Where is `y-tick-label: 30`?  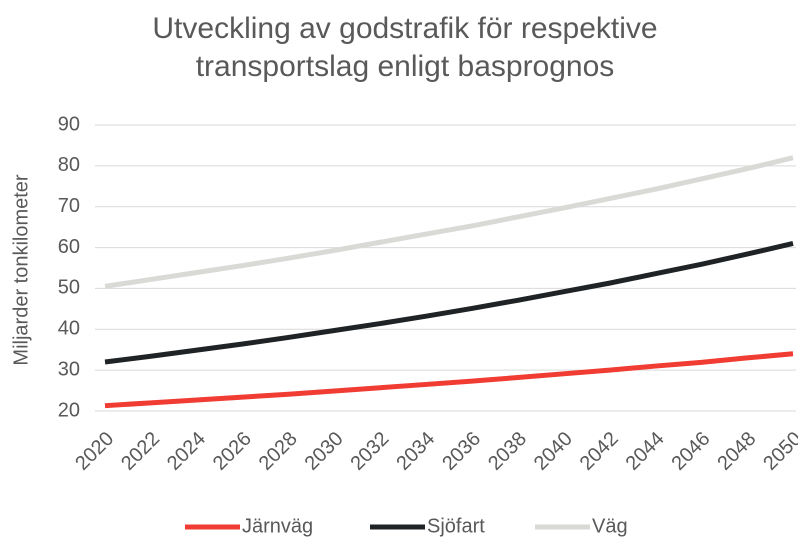
y-tick-label: 30 is located at coordinates (69, 369).